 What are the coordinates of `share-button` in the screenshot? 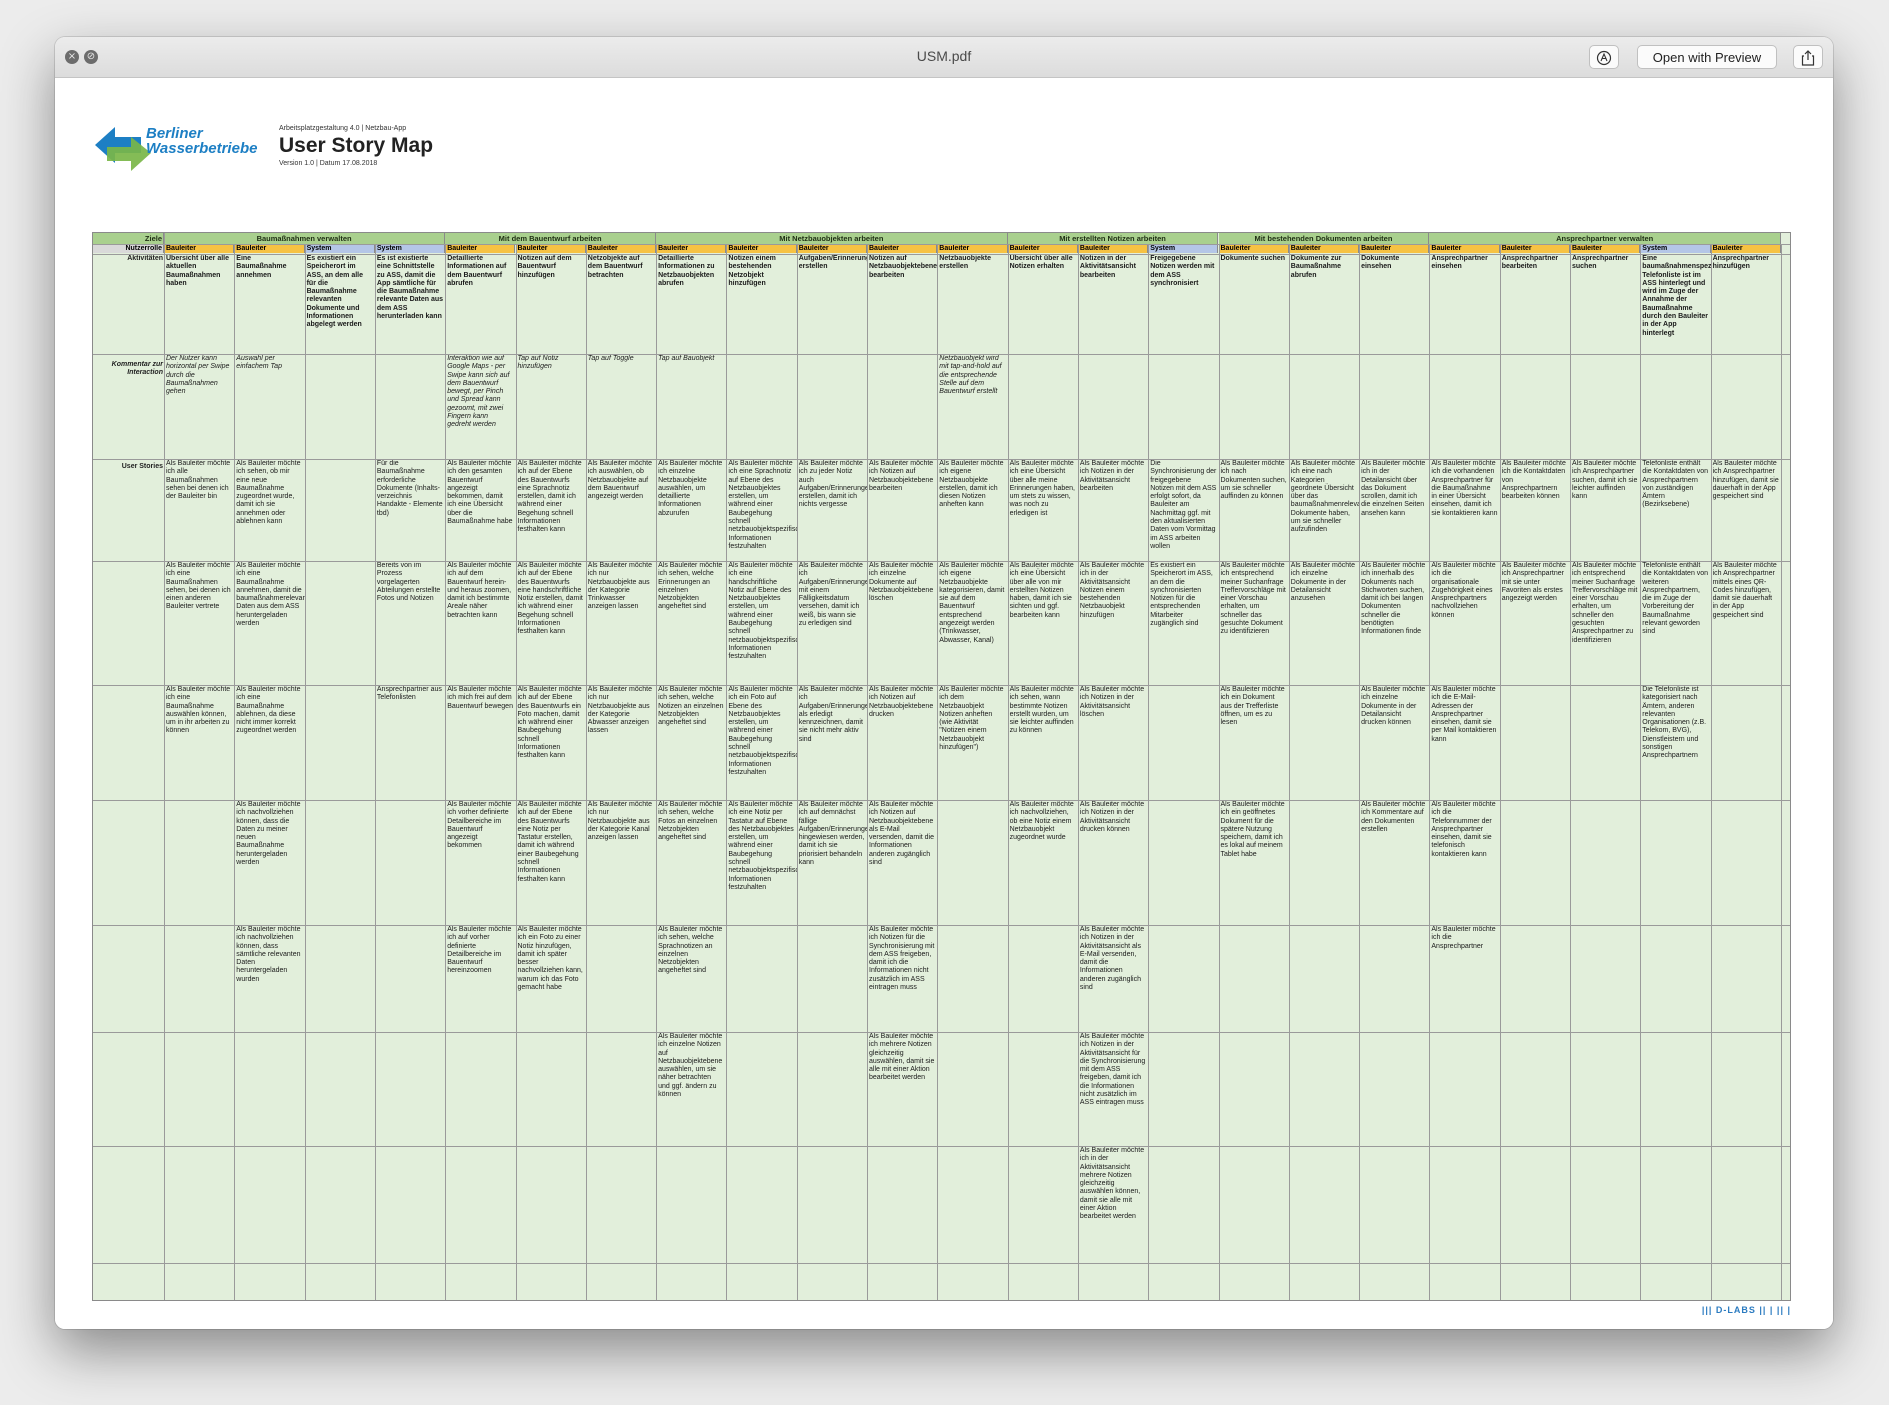 It's located at (1808, 57).